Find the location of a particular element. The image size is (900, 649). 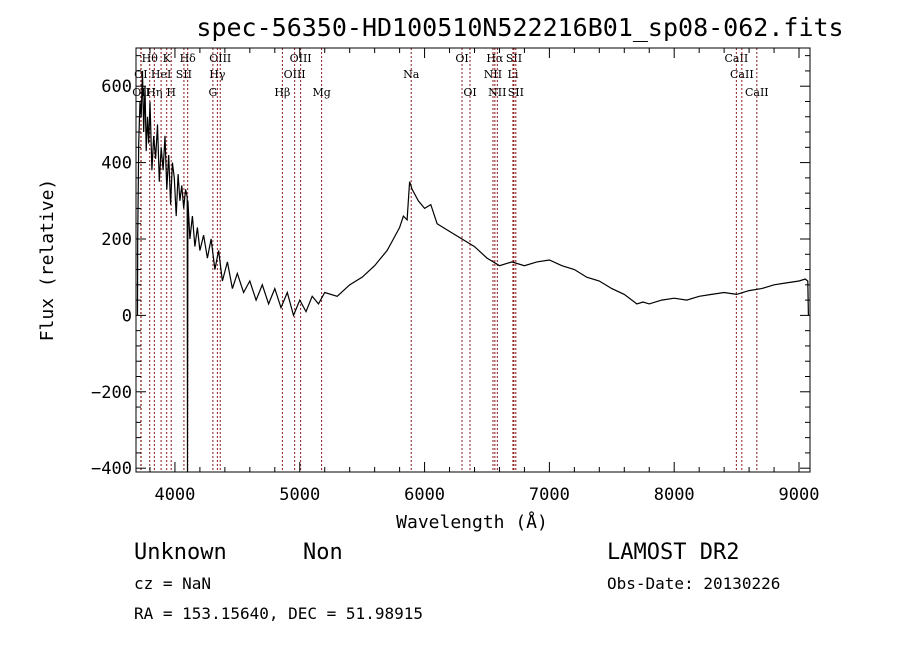

line-marker-label: Hα is located at coordinates (495, 58).